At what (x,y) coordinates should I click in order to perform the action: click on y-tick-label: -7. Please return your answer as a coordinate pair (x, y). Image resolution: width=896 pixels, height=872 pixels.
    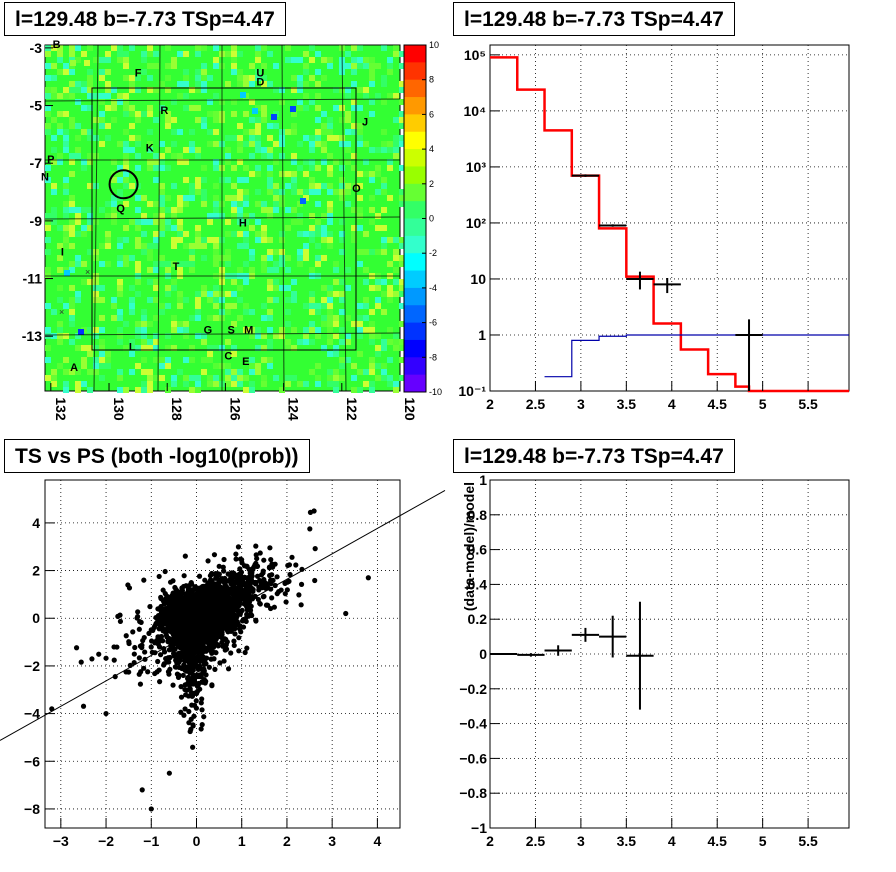
    Looking at the image, I should click on (36, 163).